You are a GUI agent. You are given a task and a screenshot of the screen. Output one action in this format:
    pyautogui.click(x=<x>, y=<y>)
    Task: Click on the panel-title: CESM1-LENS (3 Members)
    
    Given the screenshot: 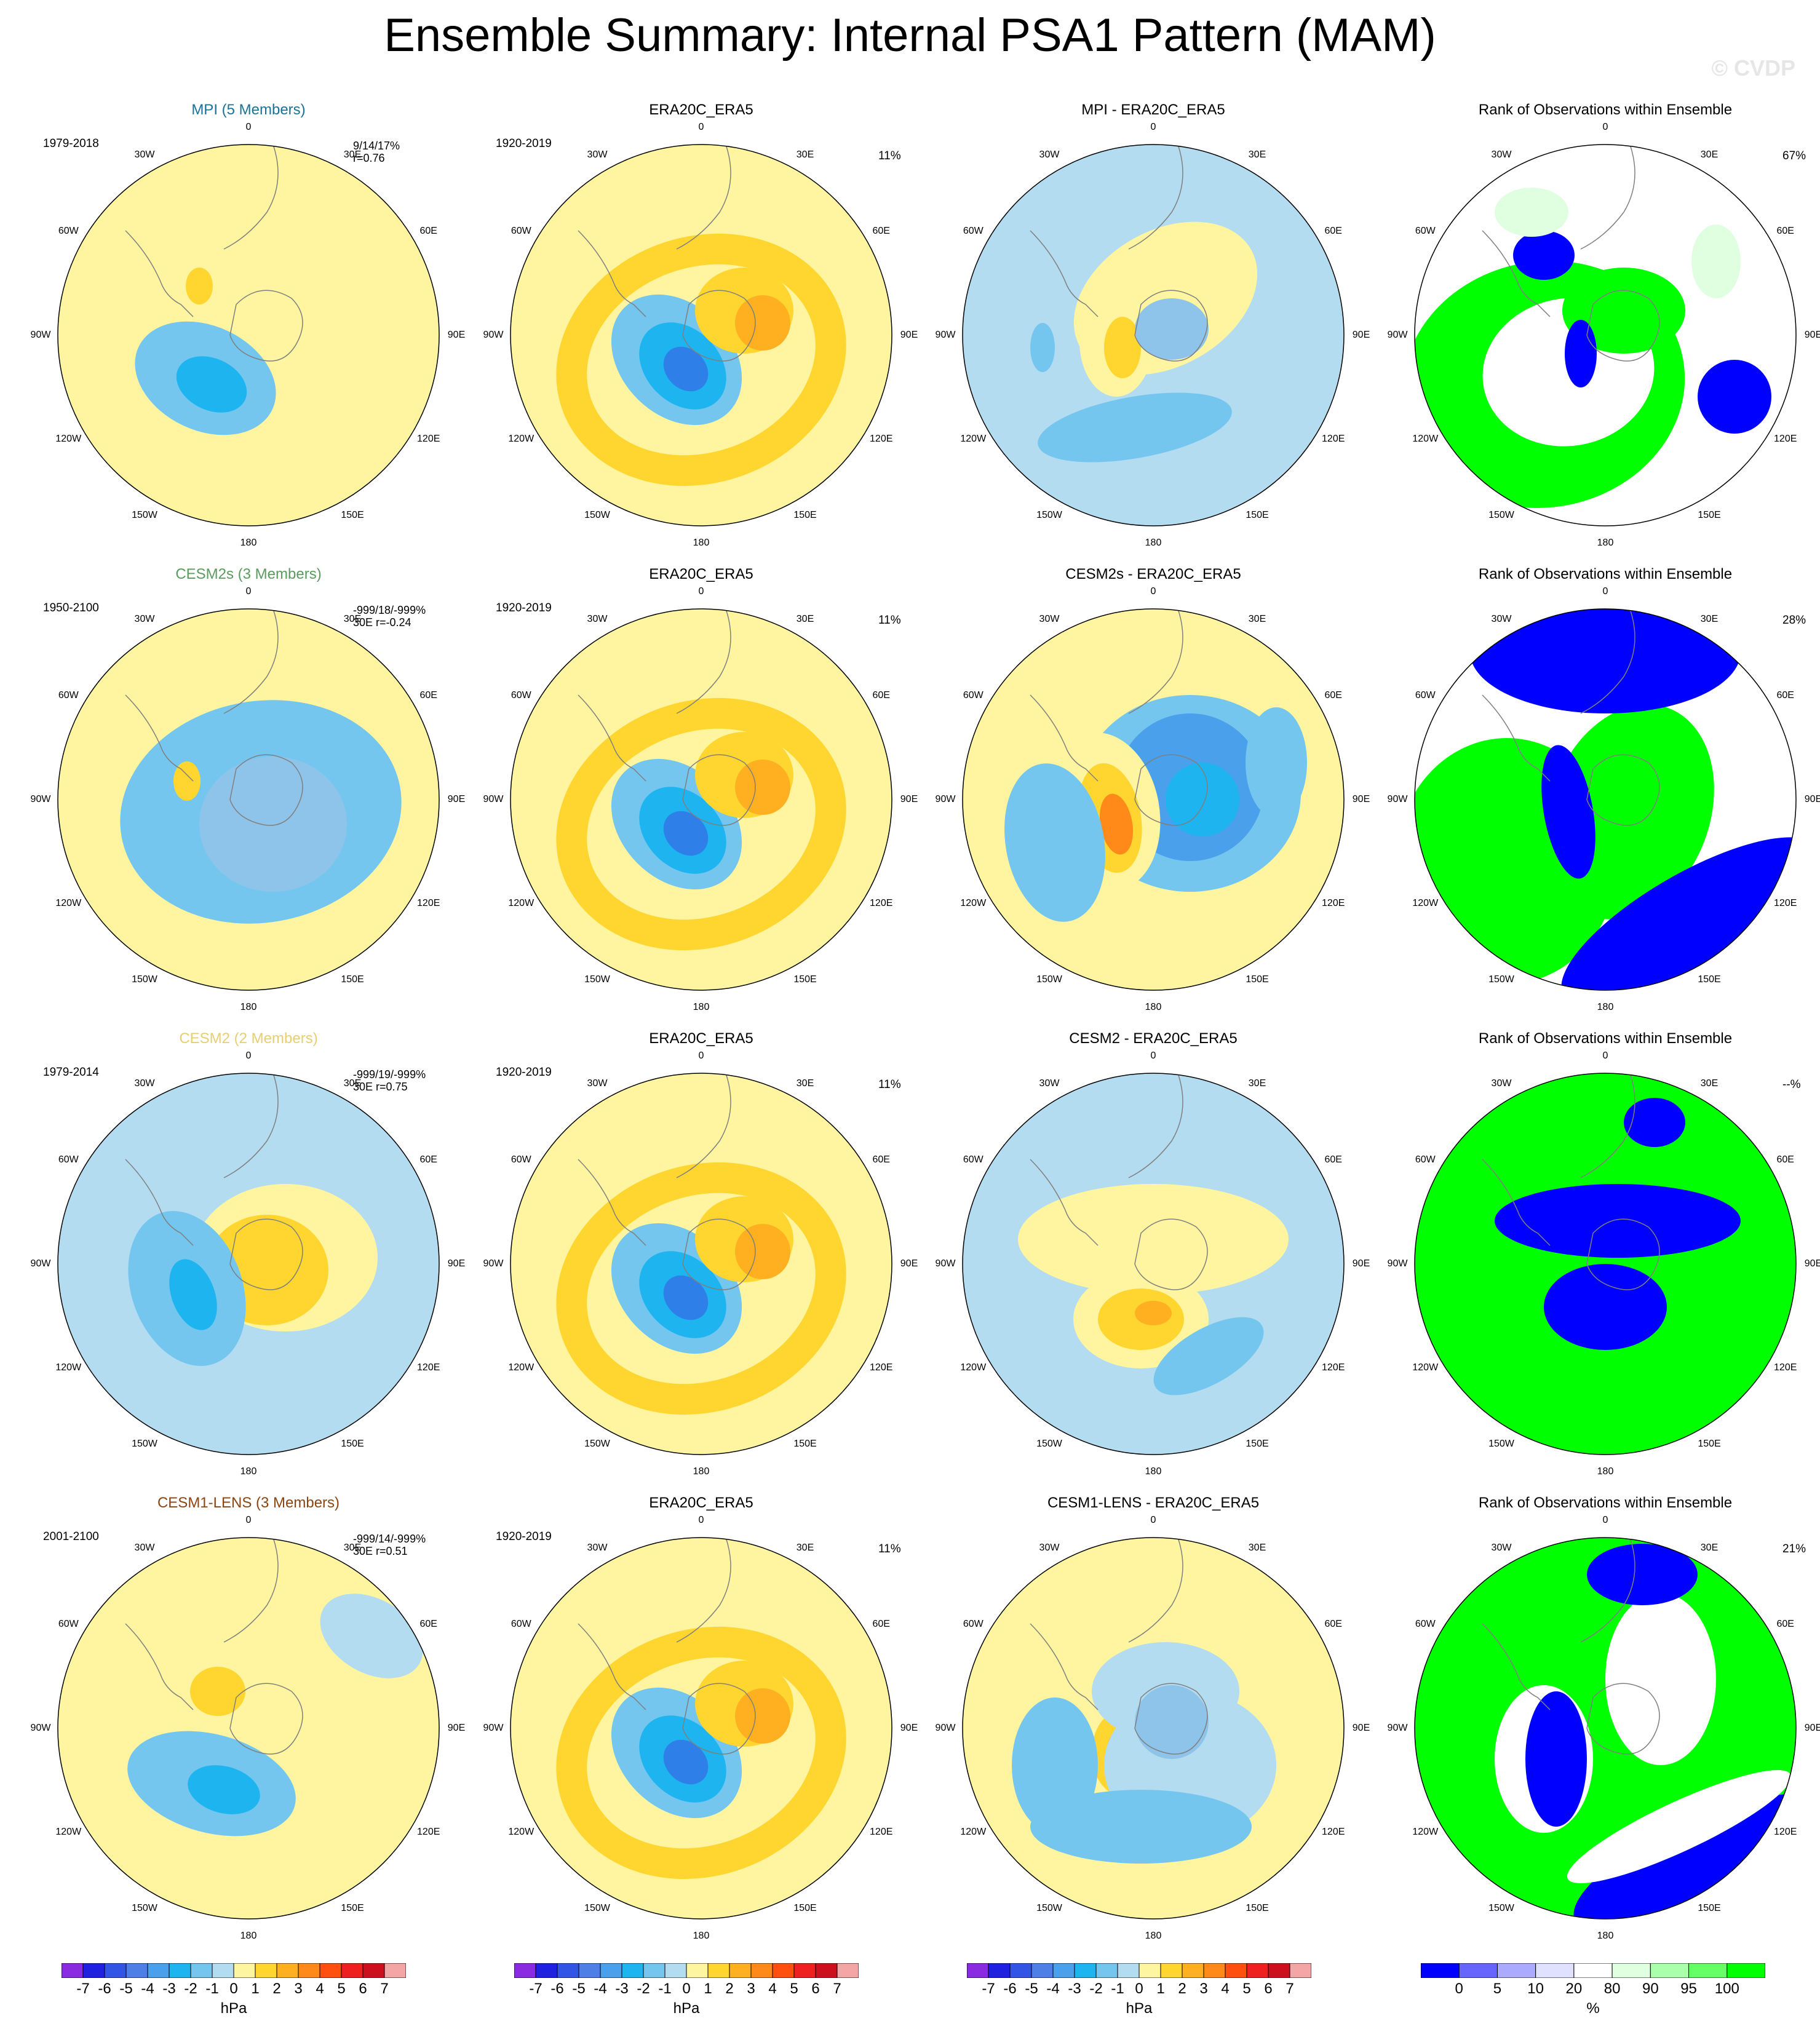 What is the action you would take?
    pyautogui.click(x=248, y=1503)
    